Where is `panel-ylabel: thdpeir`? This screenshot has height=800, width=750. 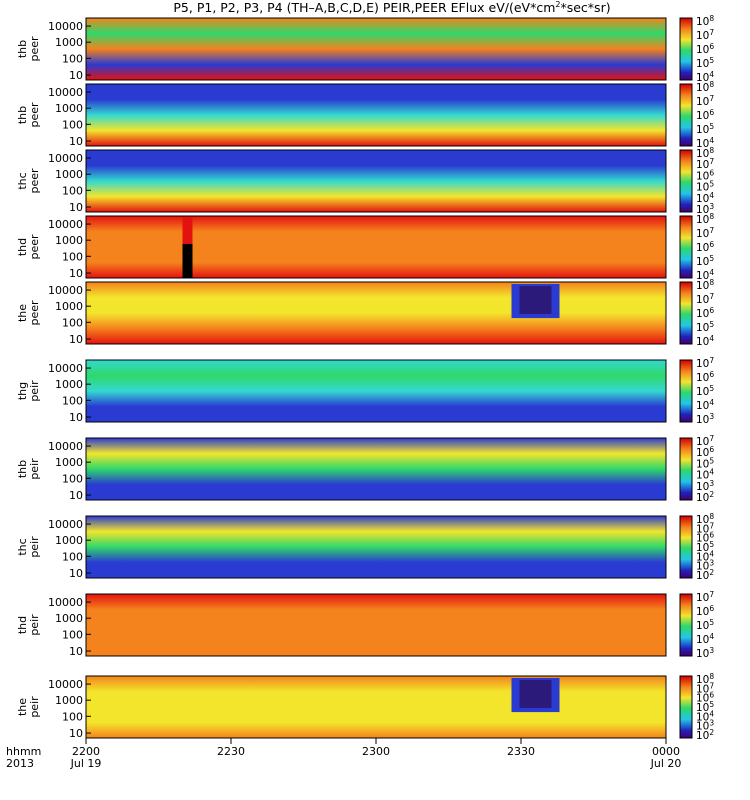 panel-ylabel: thdpeir is located at coordinates (28, 625).